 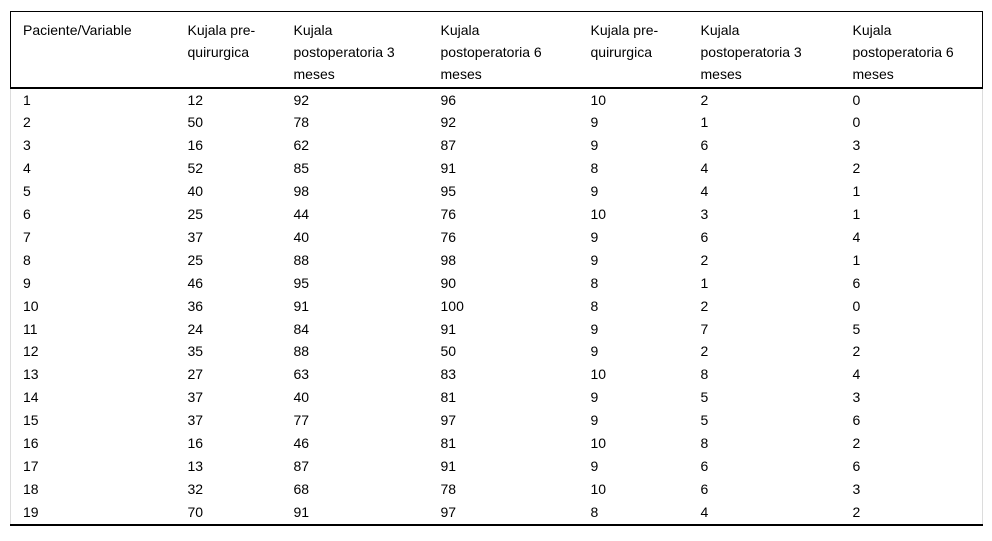 I want to click on score-cell: 96, so click(x=448, y=99).